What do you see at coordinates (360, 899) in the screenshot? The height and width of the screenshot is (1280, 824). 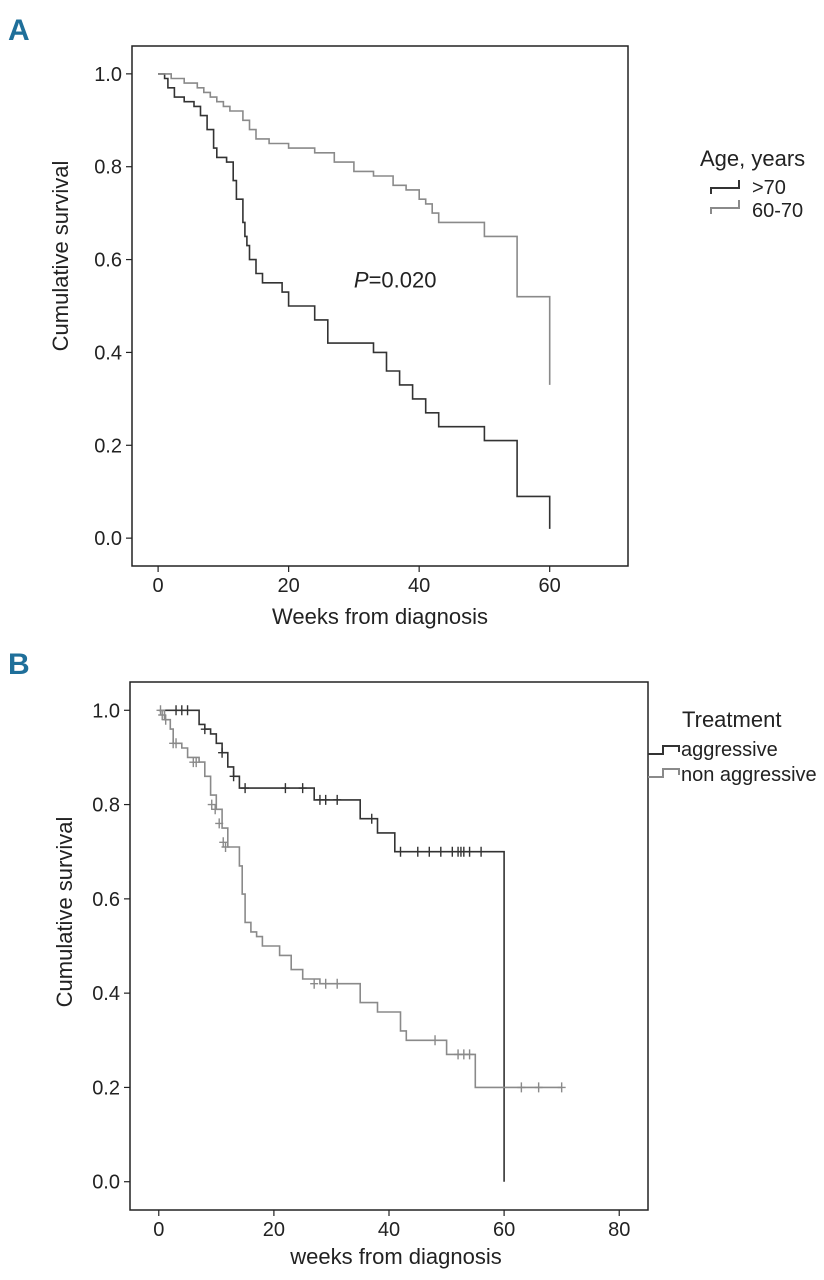 I see `panel-b-series-non-aggressive-line` at bounding box center [360, 899].